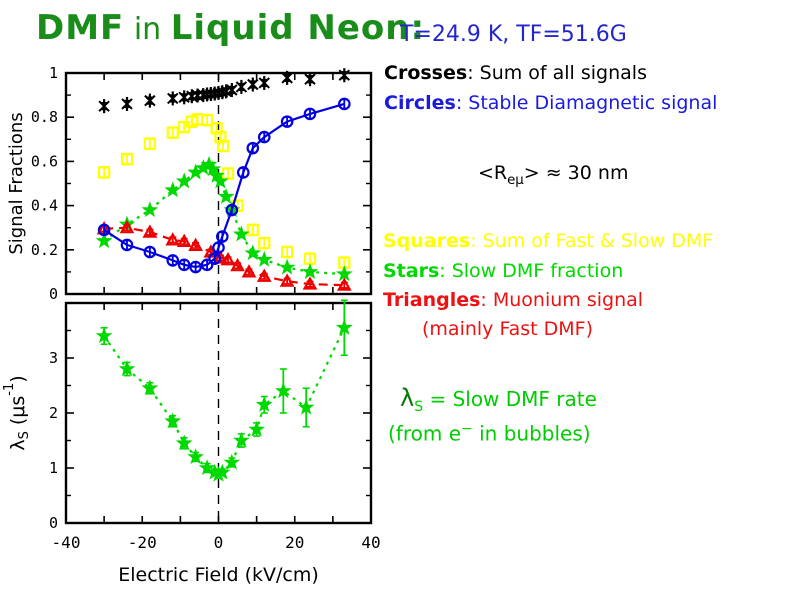 The height and width of the screenshot is (600, 800). Describe the element at coordinates (467, 429) in the screenshot. I see `bubbles-sup: −` at that location.